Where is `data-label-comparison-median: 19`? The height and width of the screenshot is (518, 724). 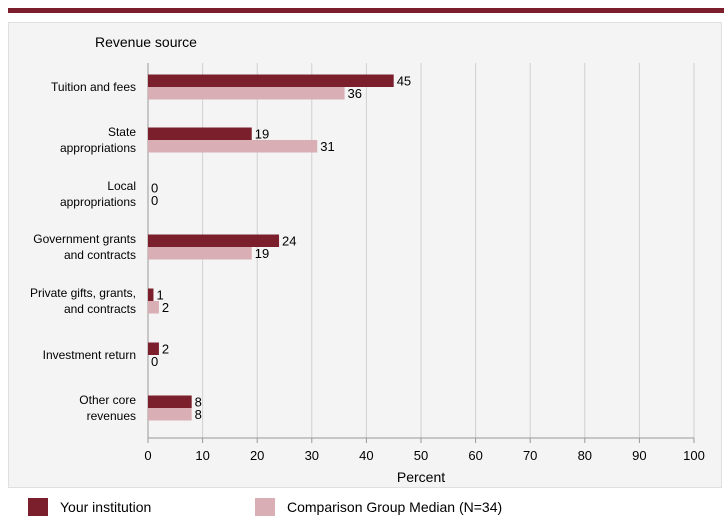 data-label-comparison-median: 19 is located at coordinates (262, 253).